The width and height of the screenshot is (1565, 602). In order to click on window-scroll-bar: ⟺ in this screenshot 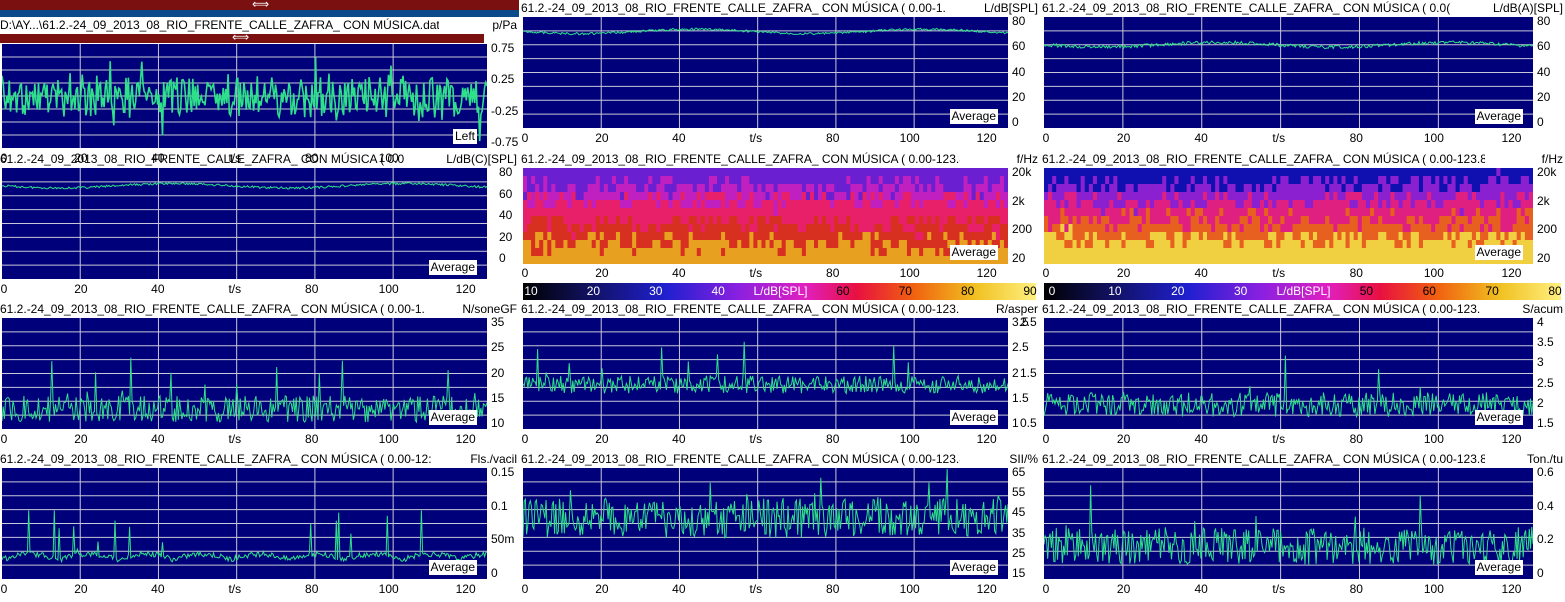, I will do `click(259, 5)`.